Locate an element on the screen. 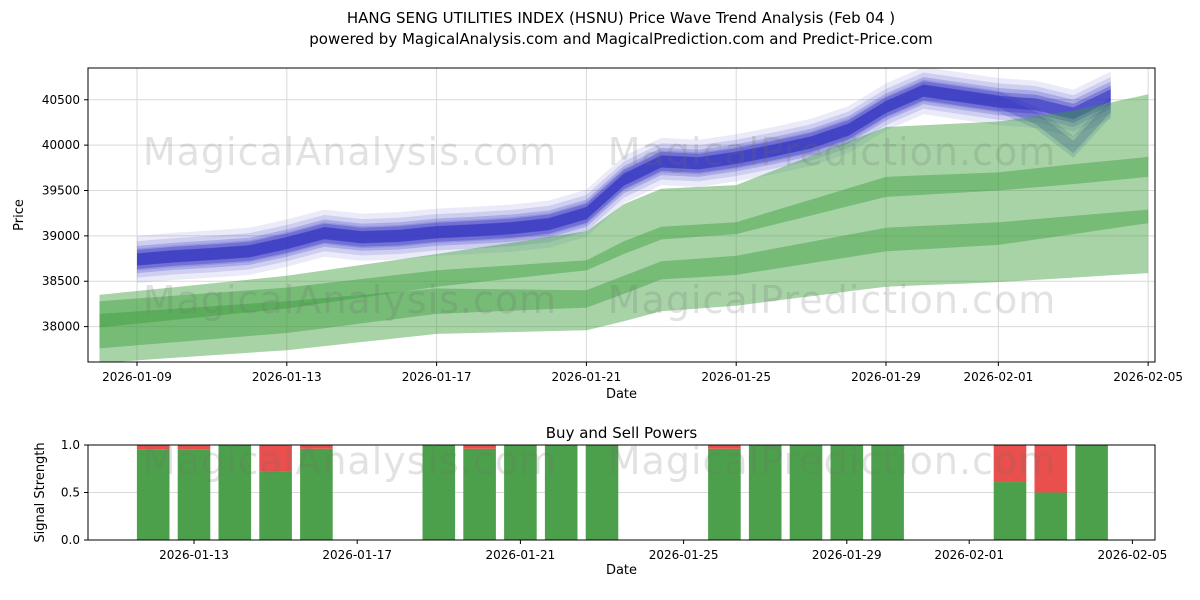  y-tick-label: 39000 is located at coordinates (61, 236).